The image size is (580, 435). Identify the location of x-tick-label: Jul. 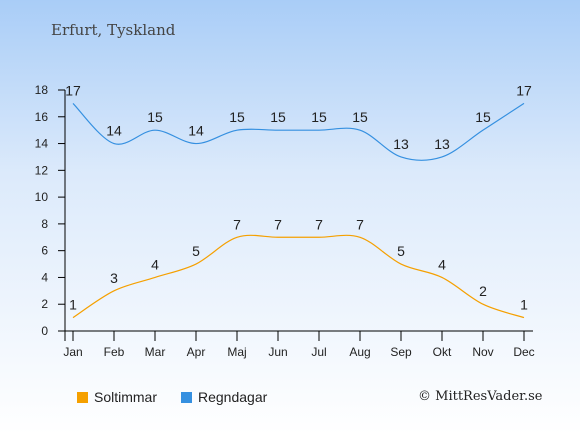
(318, 352).